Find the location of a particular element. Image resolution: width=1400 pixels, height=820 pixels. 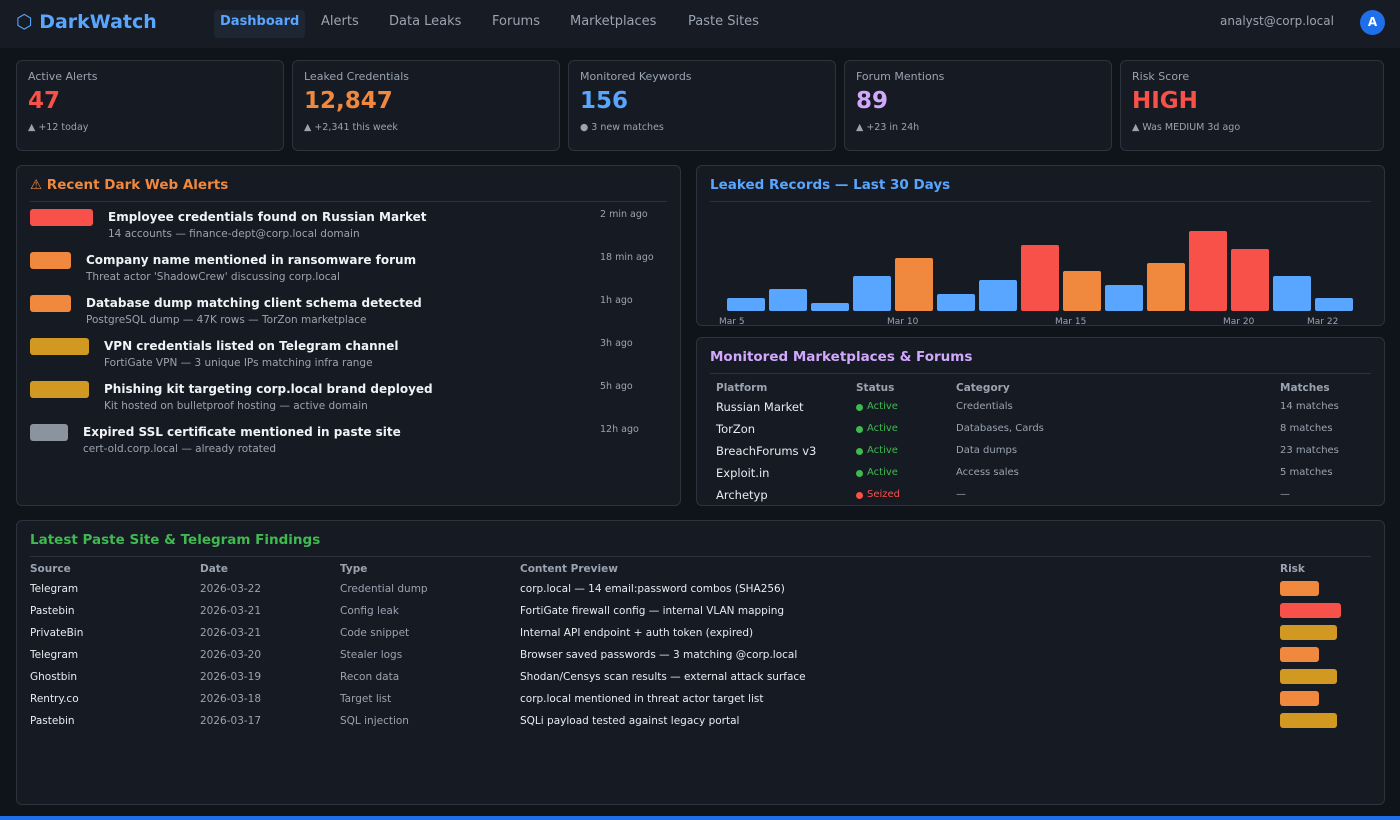

source: Ghostbin is located at coordinates (53, 677).